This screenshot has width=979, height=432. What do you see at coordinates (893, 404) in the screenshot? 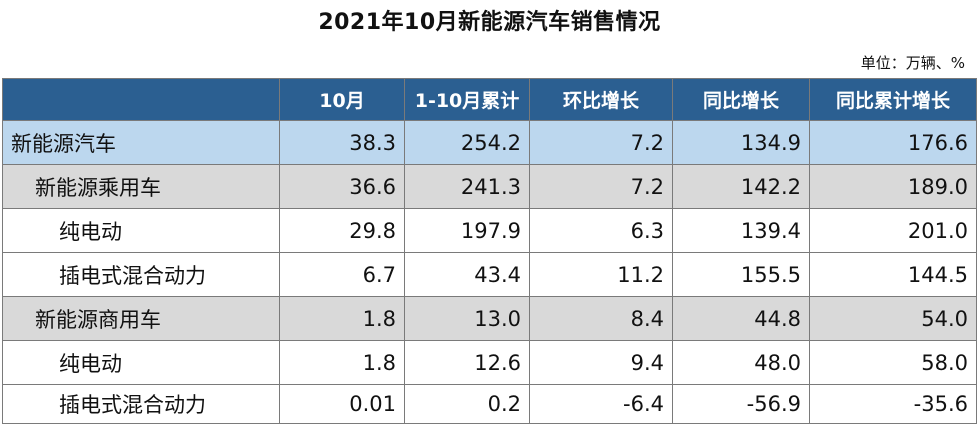
I see `table-cell: -35.6` at bounding box center [893, 404].